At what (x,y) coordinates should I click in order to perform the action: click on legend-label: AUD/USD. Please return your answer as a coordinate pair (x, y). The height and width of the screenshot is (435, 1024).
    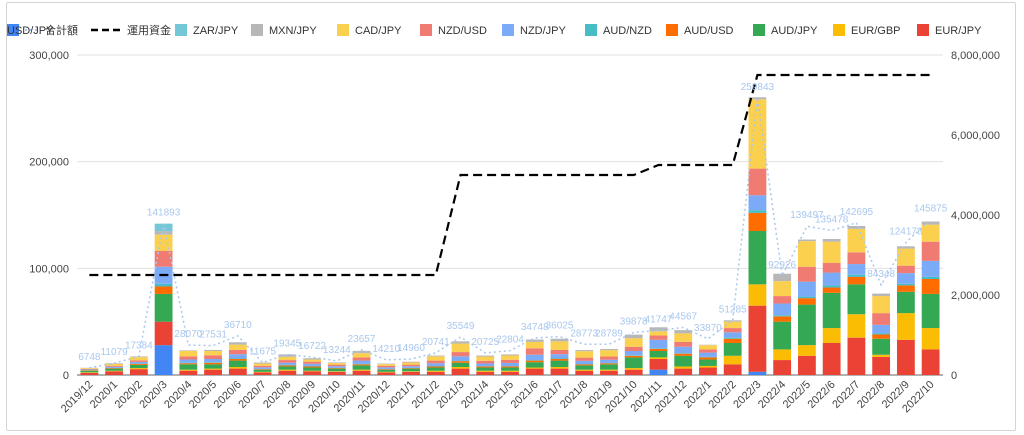
    Looking at the image, I should click on (709, 31).